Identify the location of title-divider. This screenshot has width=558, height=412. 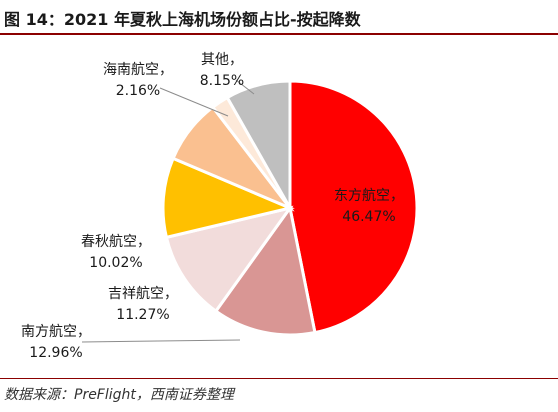
(279, 34).